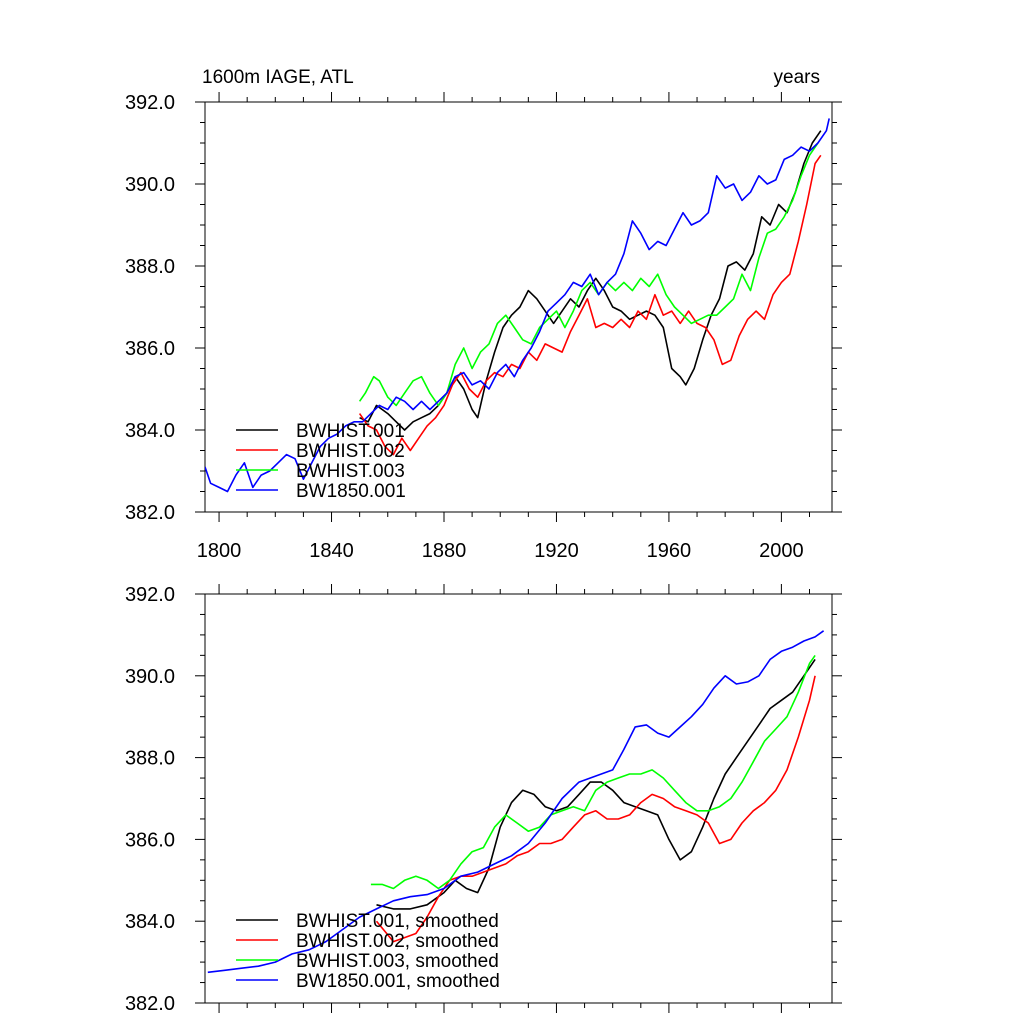  Describe the element at coordinates (444, 551) in the screenshot. I see `x-tick-label: 1880` at that location.